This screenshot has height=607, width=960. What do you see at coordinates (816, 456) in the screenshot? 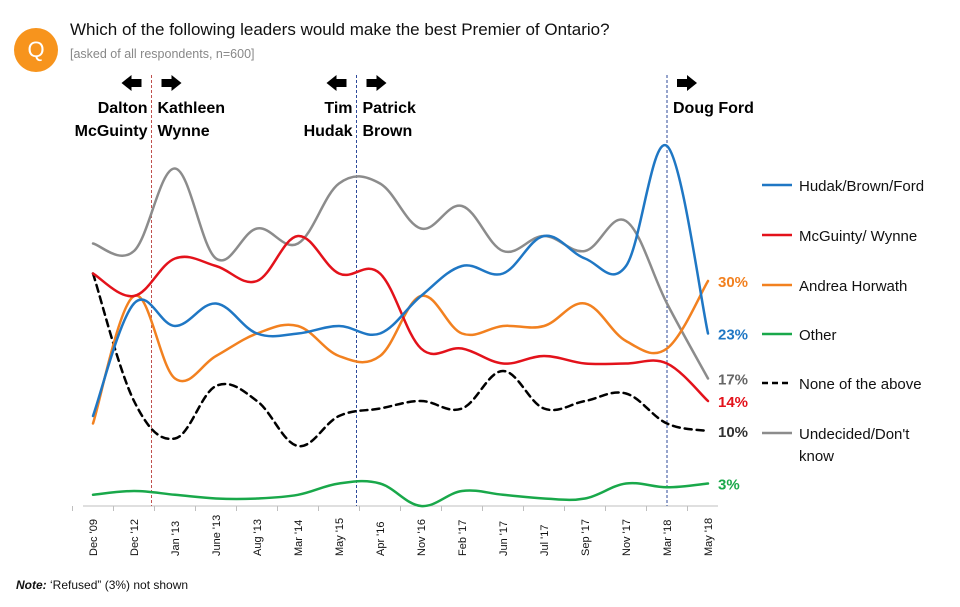
I see `legend-label-continued: know` at bounding box center [816, 456].